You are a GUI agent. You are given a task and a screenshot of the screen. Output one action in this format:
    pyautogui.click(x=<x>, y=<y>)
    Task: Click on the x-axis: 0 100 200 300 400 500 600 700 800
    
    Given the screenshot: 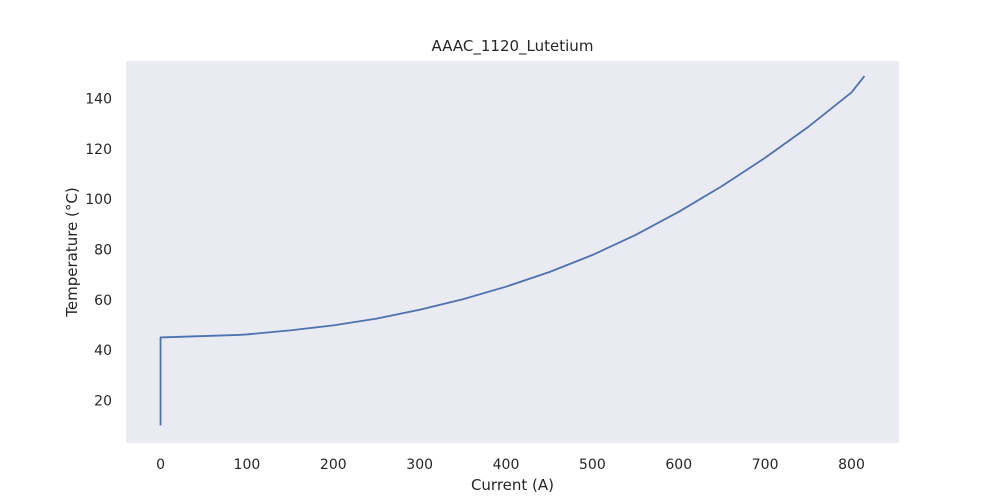 What is the action you would take?
    pyautogui.click(x=510, y=465)
    